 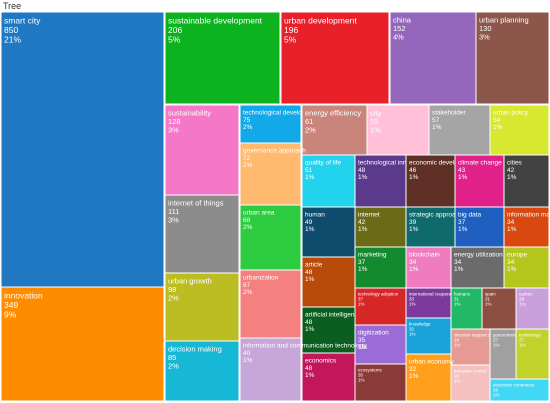 I want to click on cell-value: 42, so click(x=511, y=170).